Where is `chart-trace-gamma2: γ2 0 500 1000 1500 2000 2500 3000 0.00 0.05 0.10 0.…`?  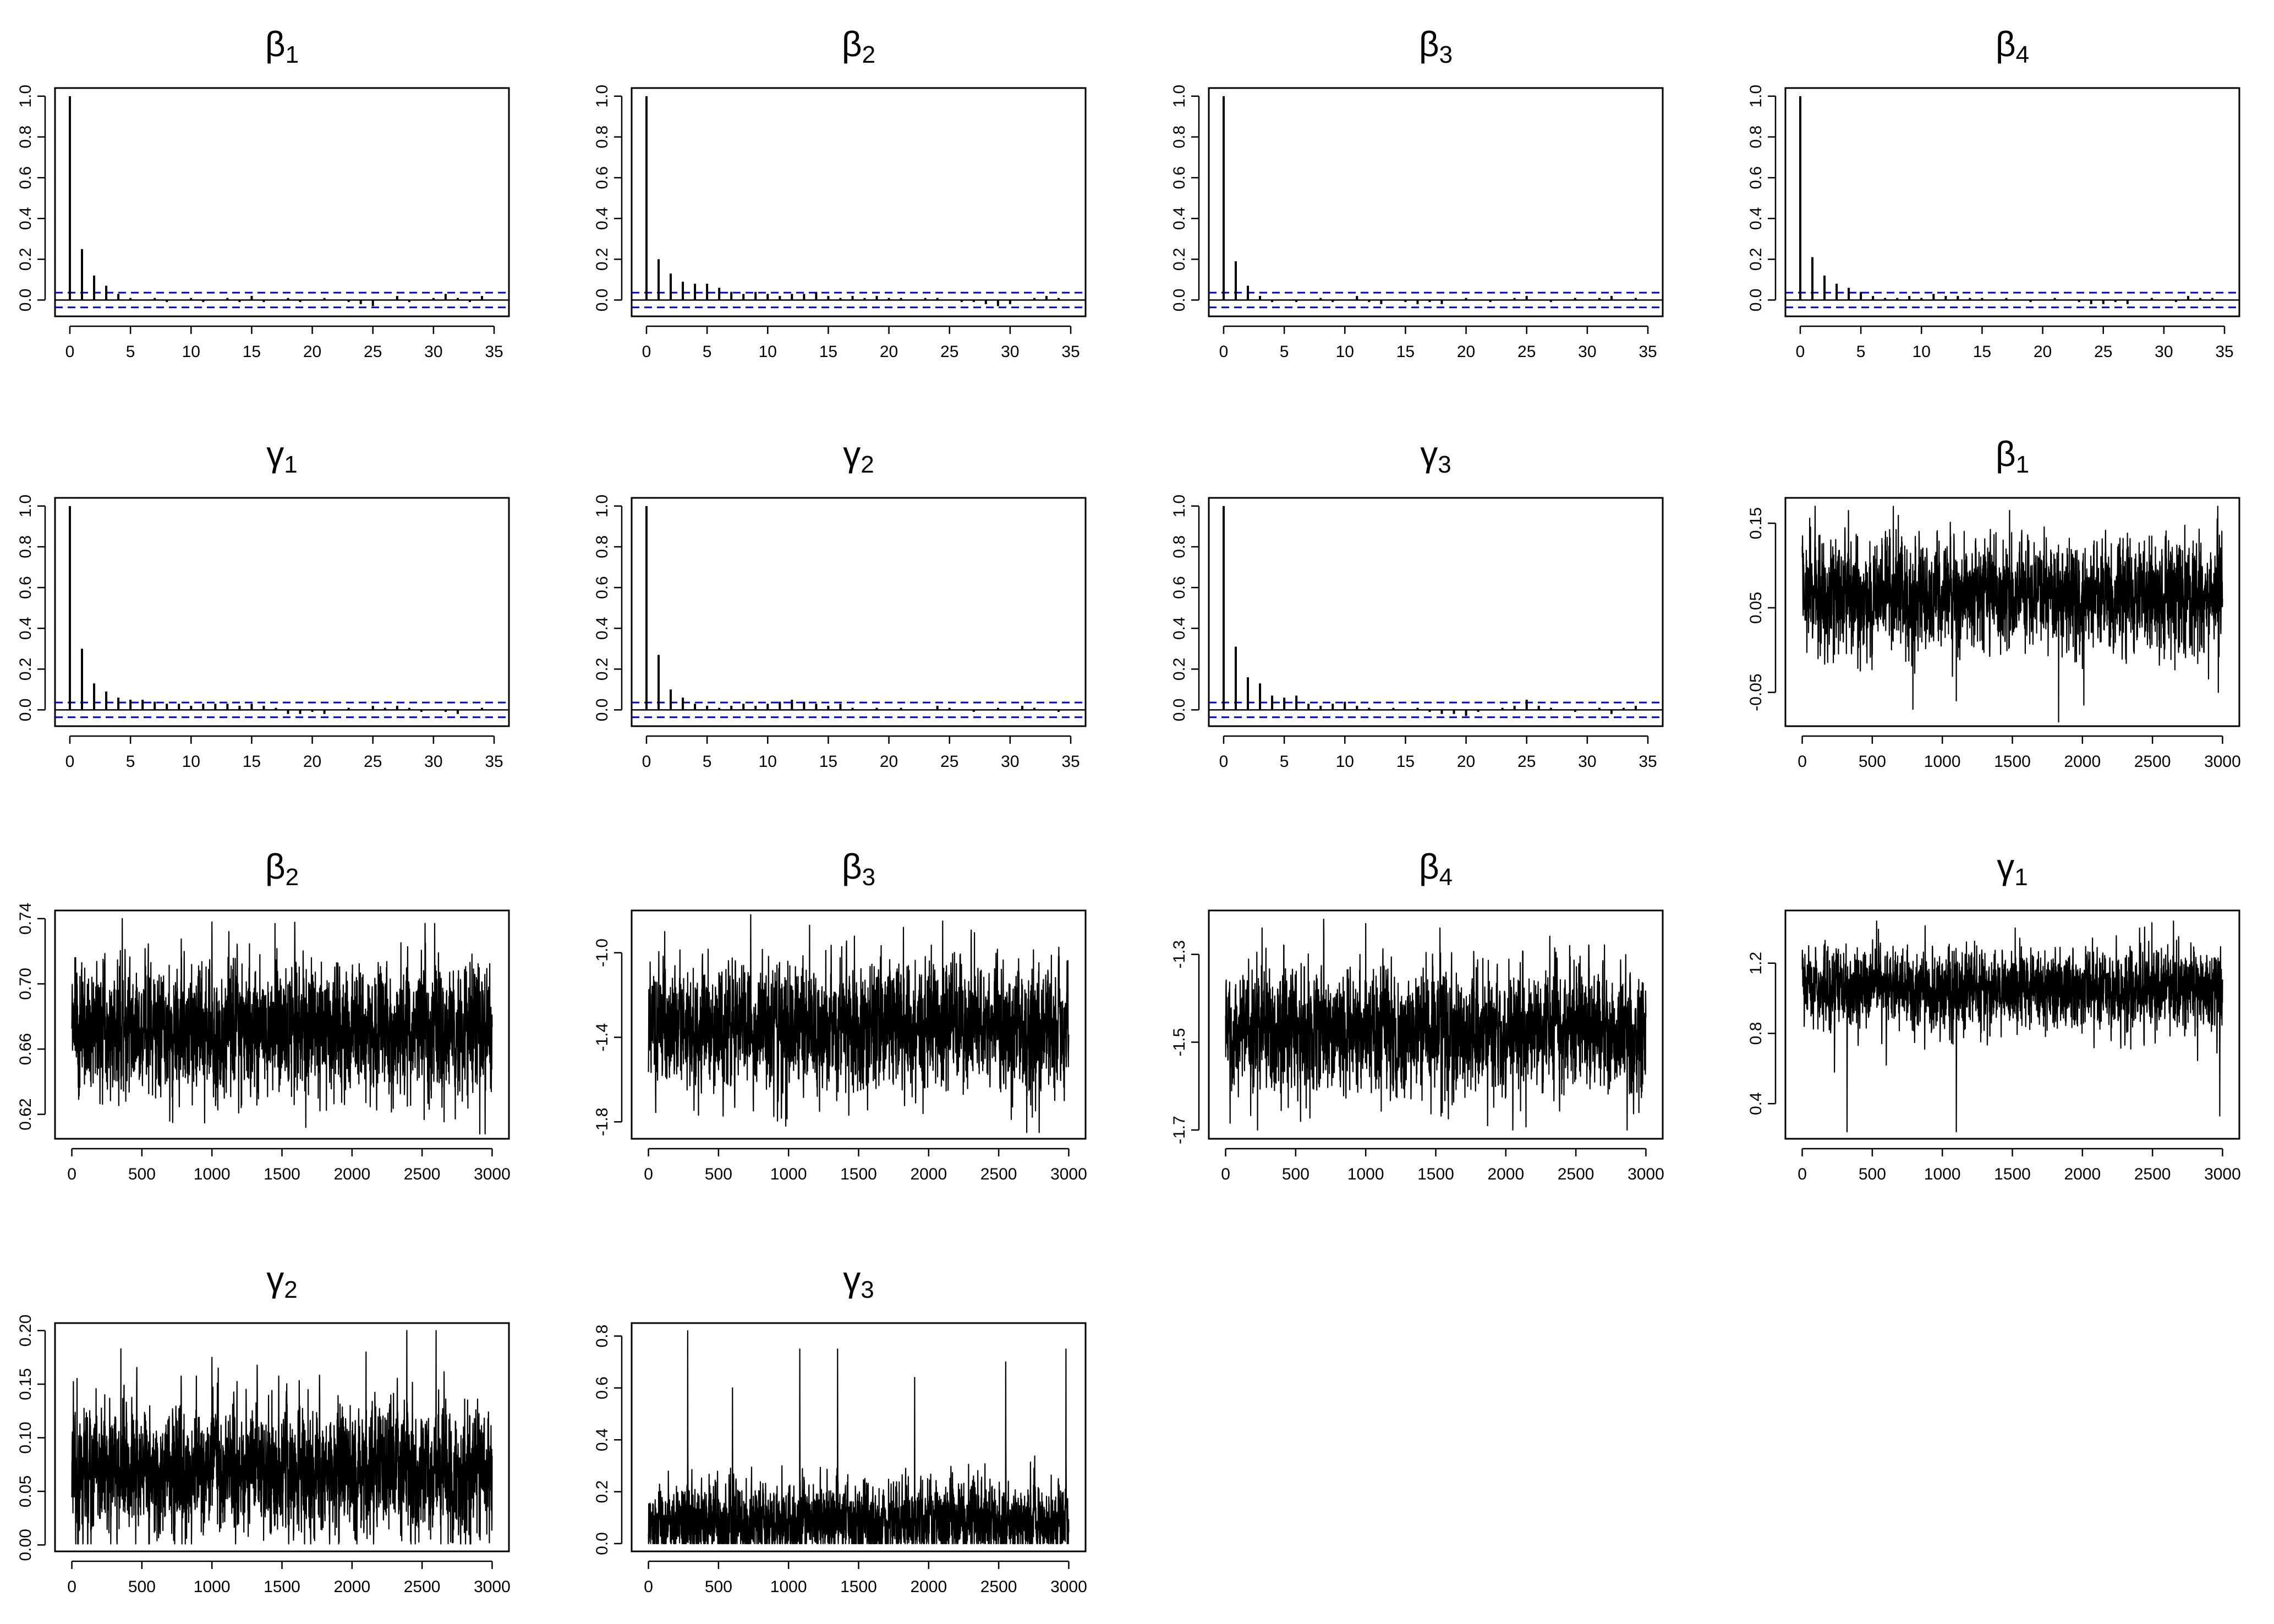 chart-trace-gamma2: γ2 0 500 1000 1500 2000 2500 3000 0.00 0.05 0.10 0.… is located at coordinates (264, 1427).